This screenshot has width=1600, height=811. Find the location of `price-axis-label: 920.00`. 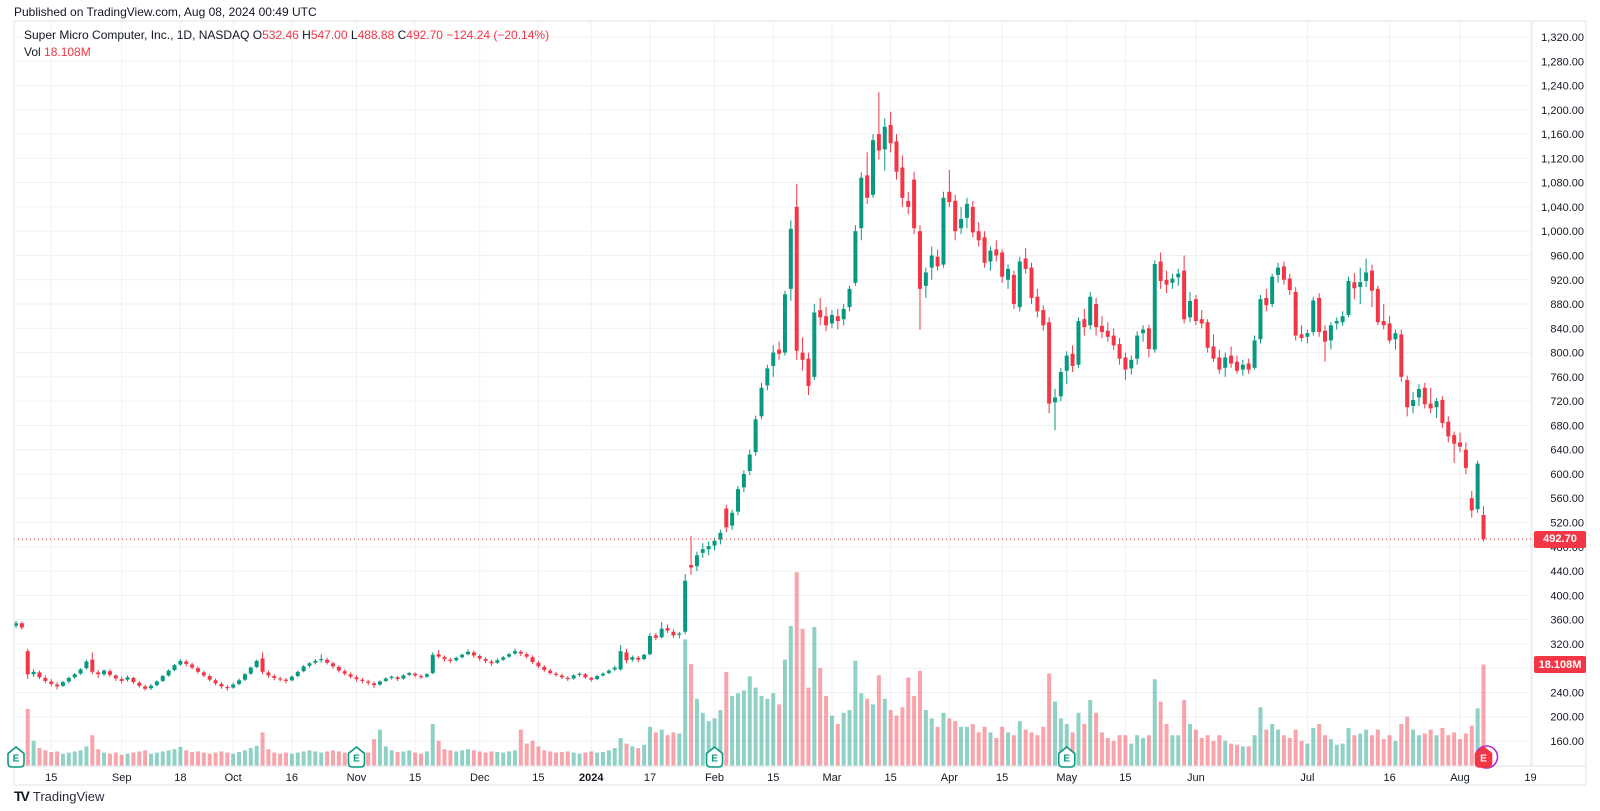

price-axis-label: 920.00 is located at coordinates (1567, 281).